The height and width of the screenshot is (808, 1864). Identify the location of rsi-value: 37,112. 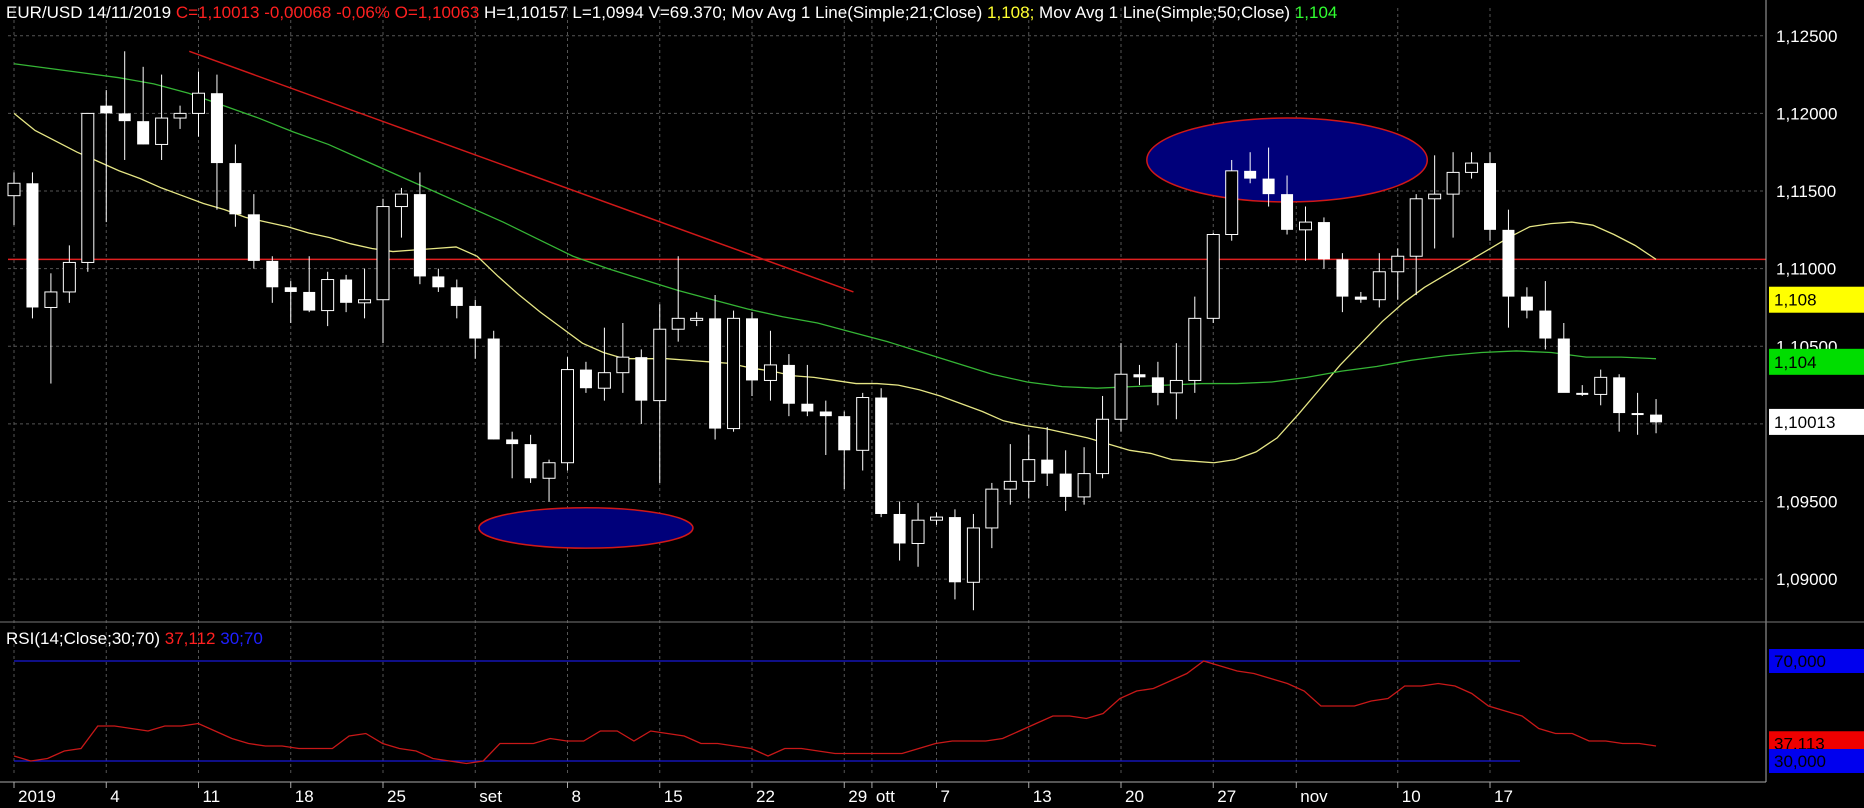
(190, 638).